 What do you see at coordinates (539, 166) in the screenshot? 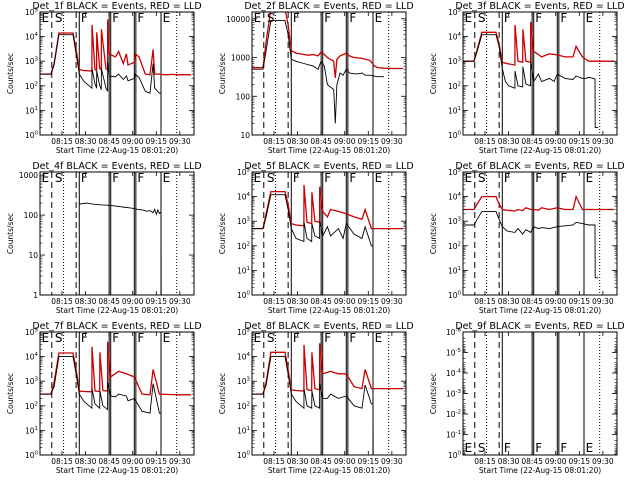
I see `panel-title: Det_6f BLACK = Events, RED = LLD` at bounding box center [539, 166].